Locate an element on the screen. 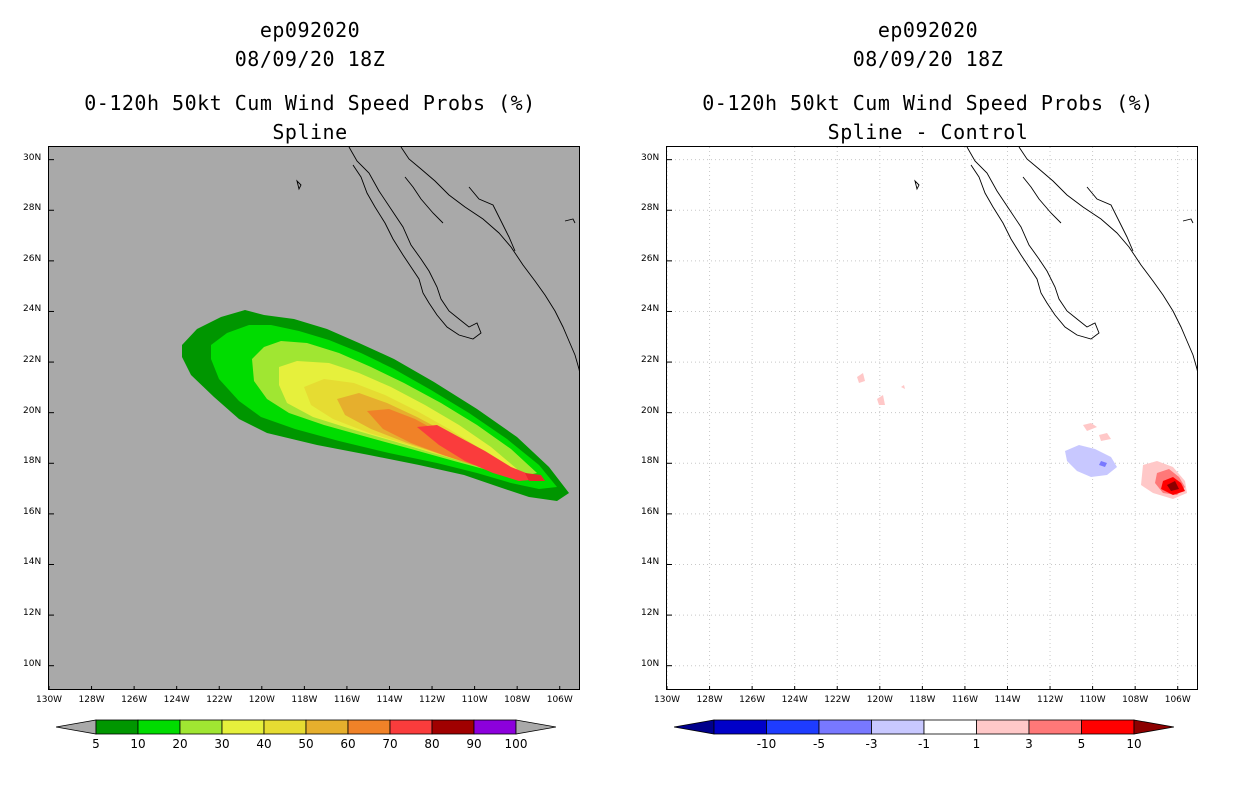  right-lat-label: 30N is located at coordinates (650, 157).